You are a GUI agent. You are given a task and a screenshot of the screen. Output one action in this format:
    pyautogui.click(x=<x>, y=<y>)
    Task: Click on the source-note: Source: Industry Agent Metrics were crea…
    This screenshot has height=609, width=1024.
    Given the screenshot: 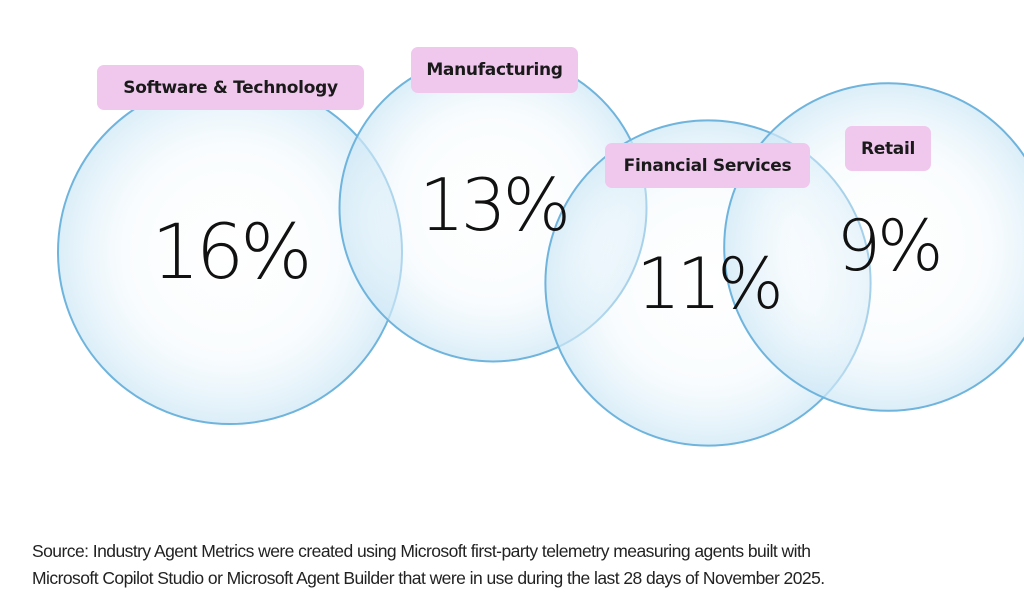 What is the action you would take?
    pyautogui.click(x=527, y=565)
    